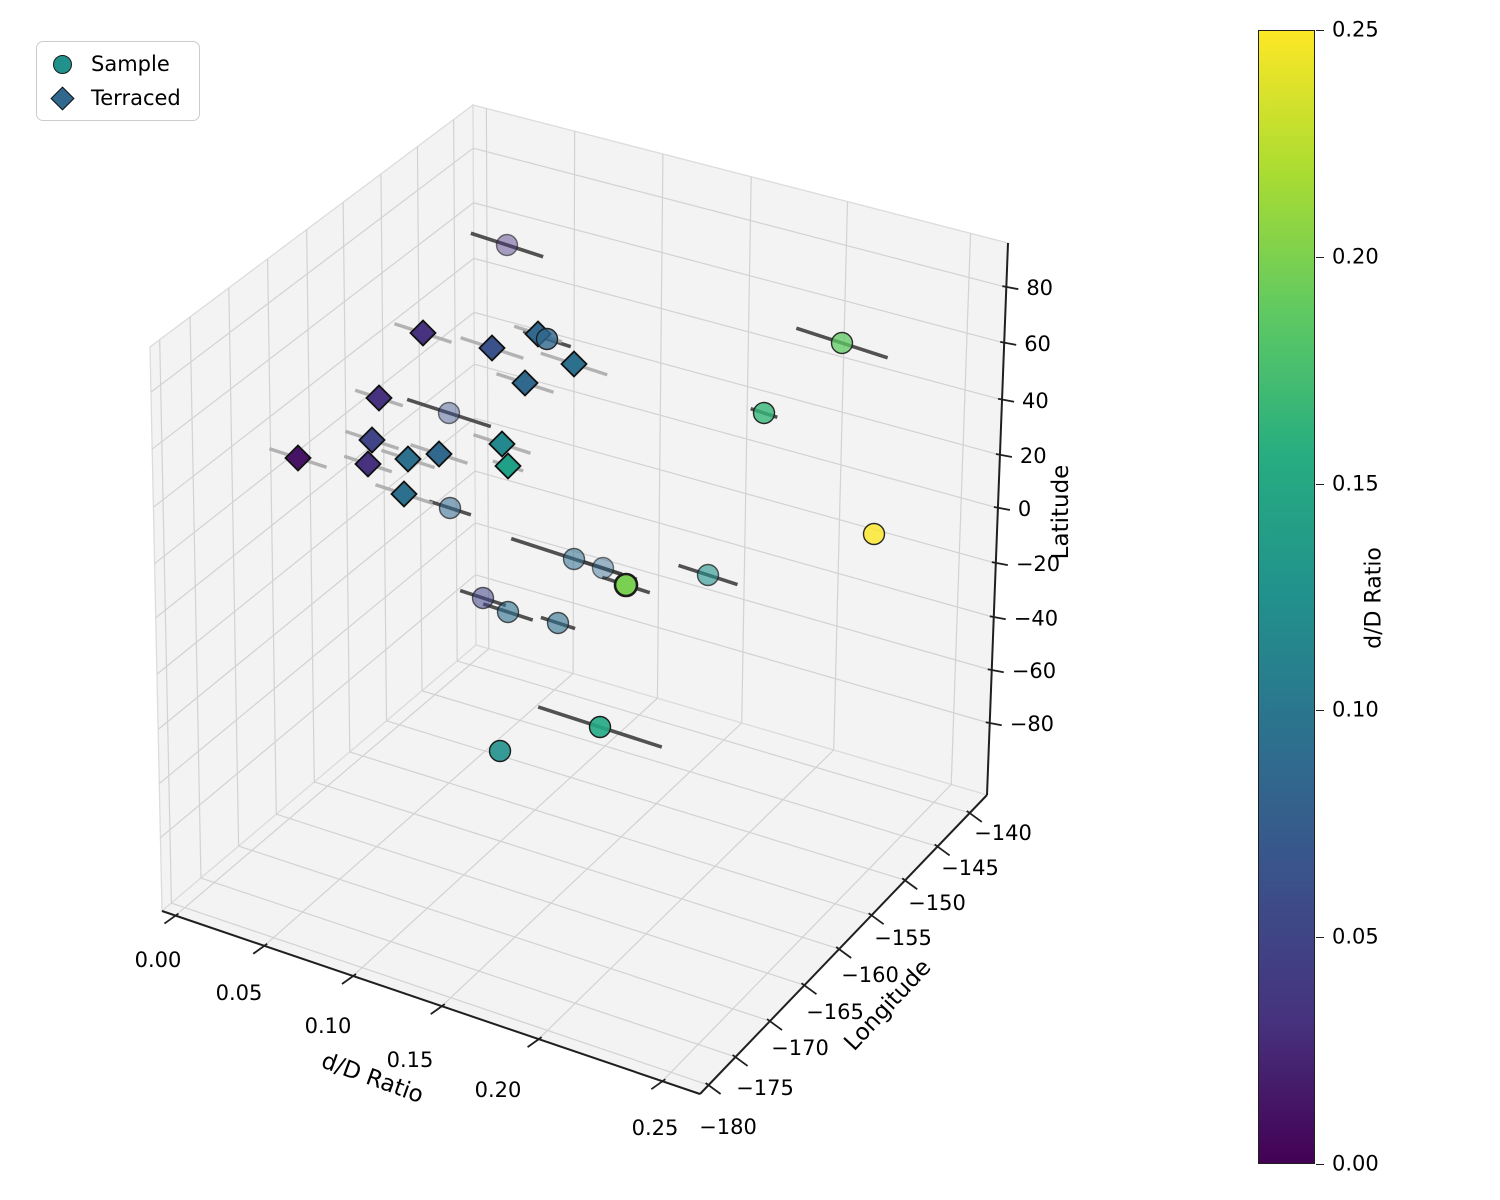 The height and width of the screenshot is (1200, 1500). Describe the element at coordinates (1038, 564) in the screenshot. I see `z-tick-label: −20` at that location.